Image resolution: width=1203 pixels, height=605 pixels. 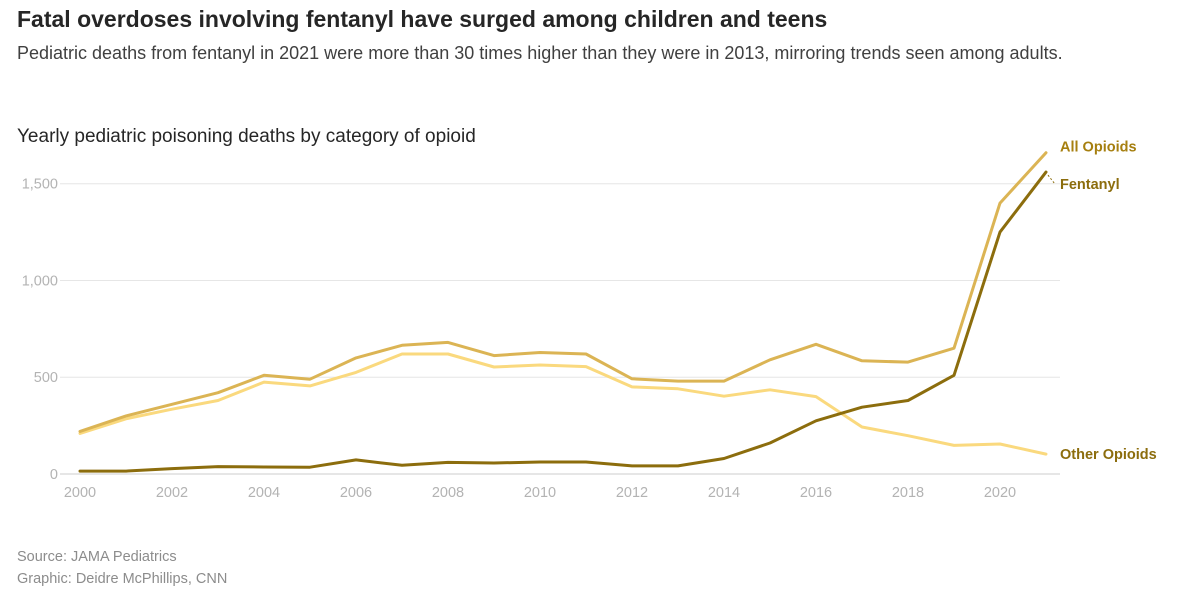 What do you see at coordinates (40, 281) in the screenshot?
I see `y-tick-label: 1,000` at bounding box center [40, 281].